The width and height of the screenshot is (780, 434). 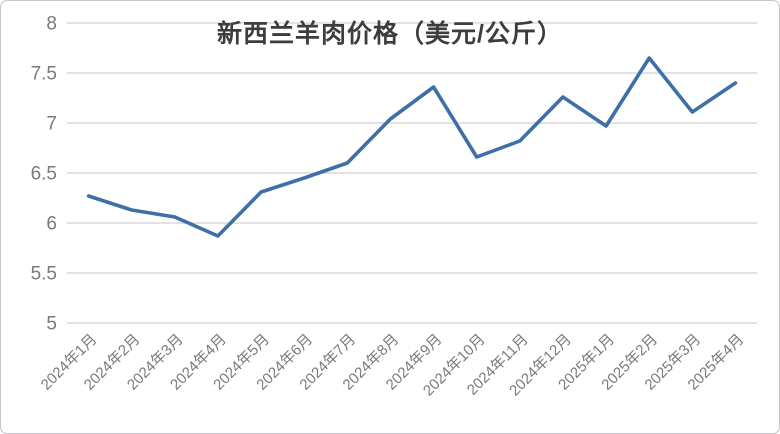 What do you see at coordinates (51, 224) in the screenshot?
I see `y-axis-label: 6` at bounding box center [51, 224].